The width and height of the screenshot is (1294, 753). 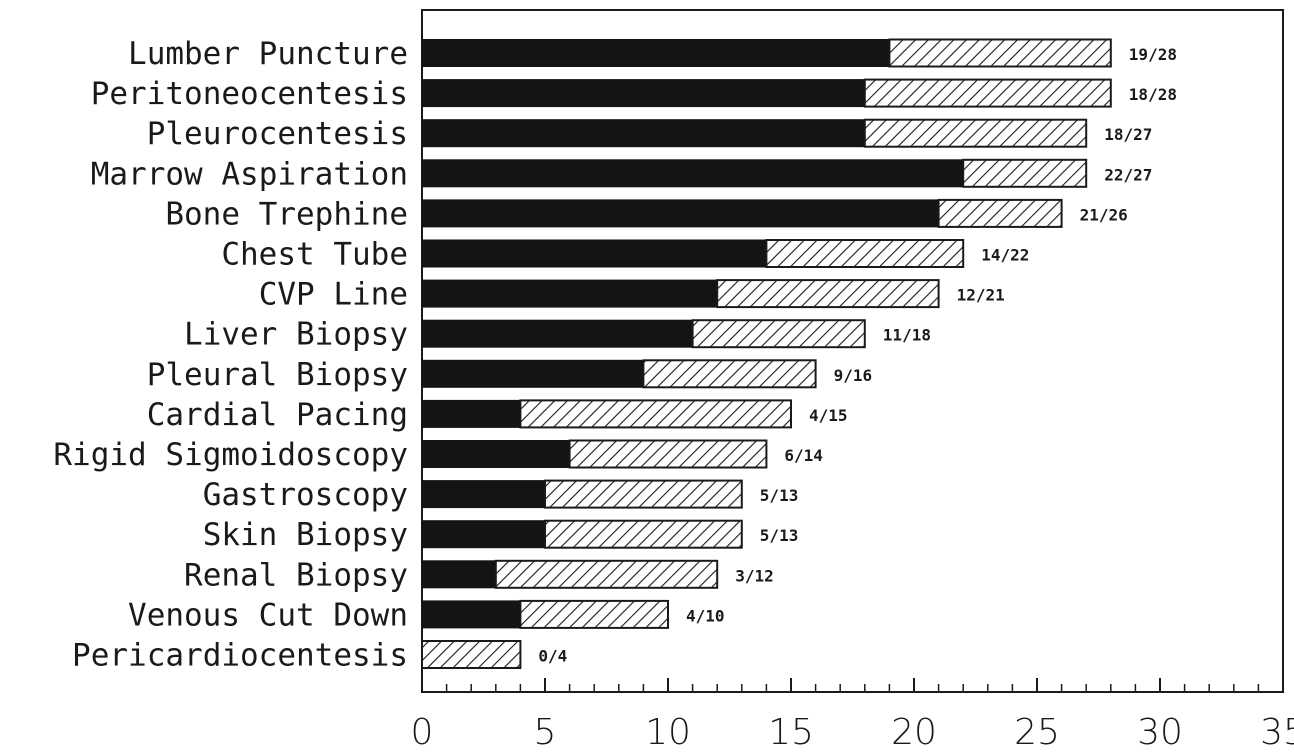 What do you see at coordinates (249, 174) in the screenshot?
I see `category-label: Marrow Aspiration` at bounding box center [249, 174].